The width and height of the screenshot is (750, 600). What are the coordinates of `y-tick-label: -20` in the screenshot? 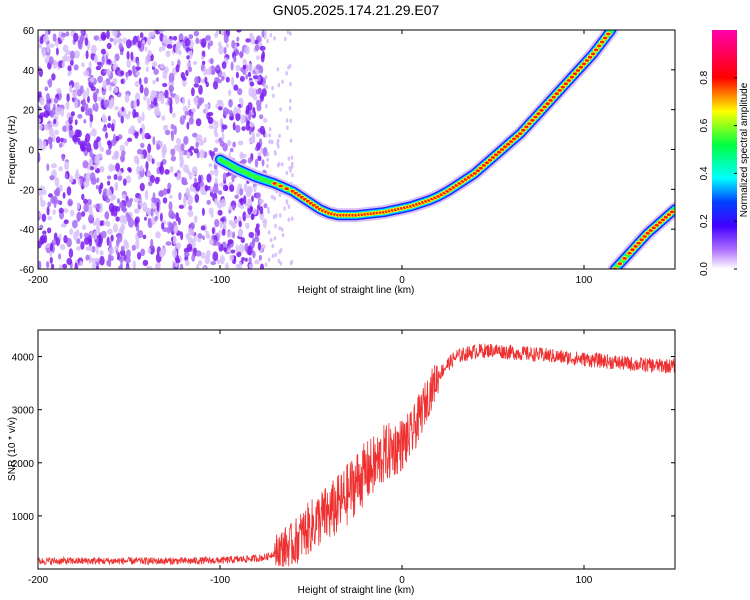 It's located at (27, 190).